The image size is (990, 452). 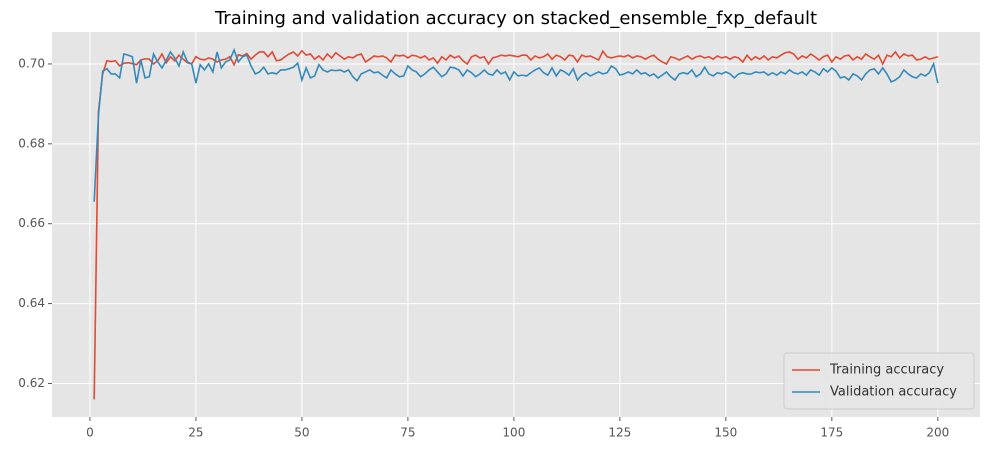 I want to click on legend-box, so click(x=879, y=381).